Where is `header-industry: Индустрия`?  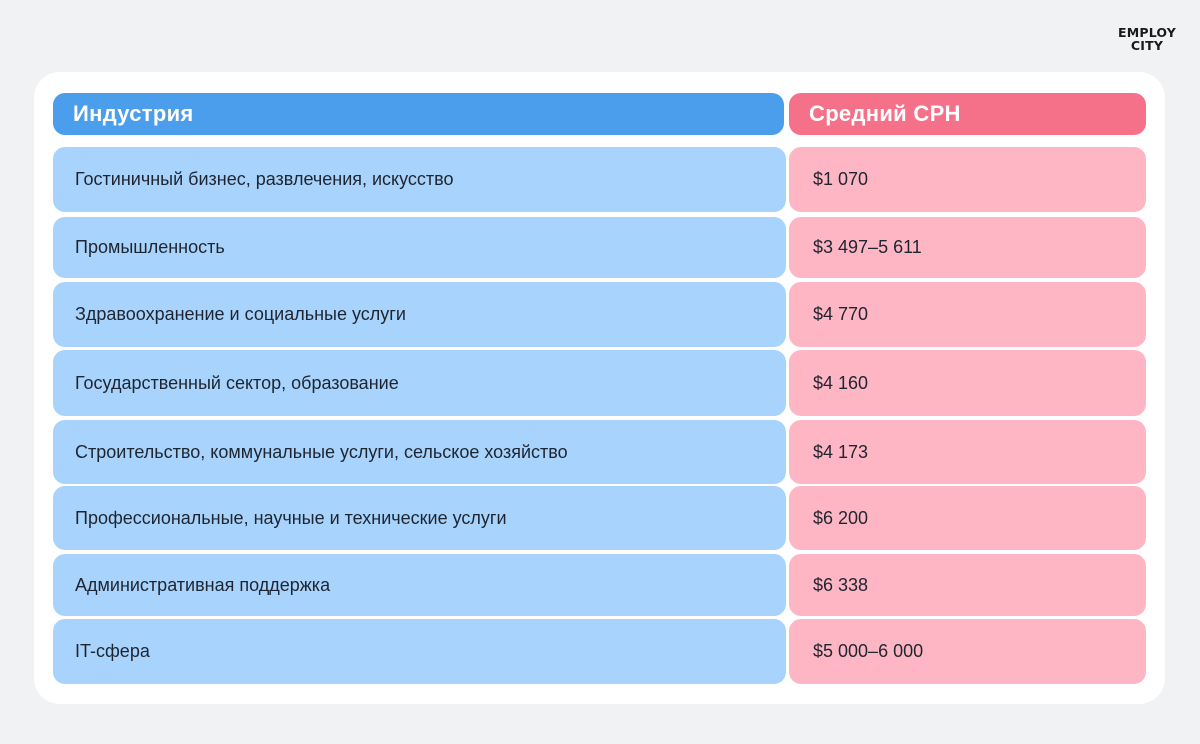
header-industry: Индустрия is located at coordinates (418, 114).